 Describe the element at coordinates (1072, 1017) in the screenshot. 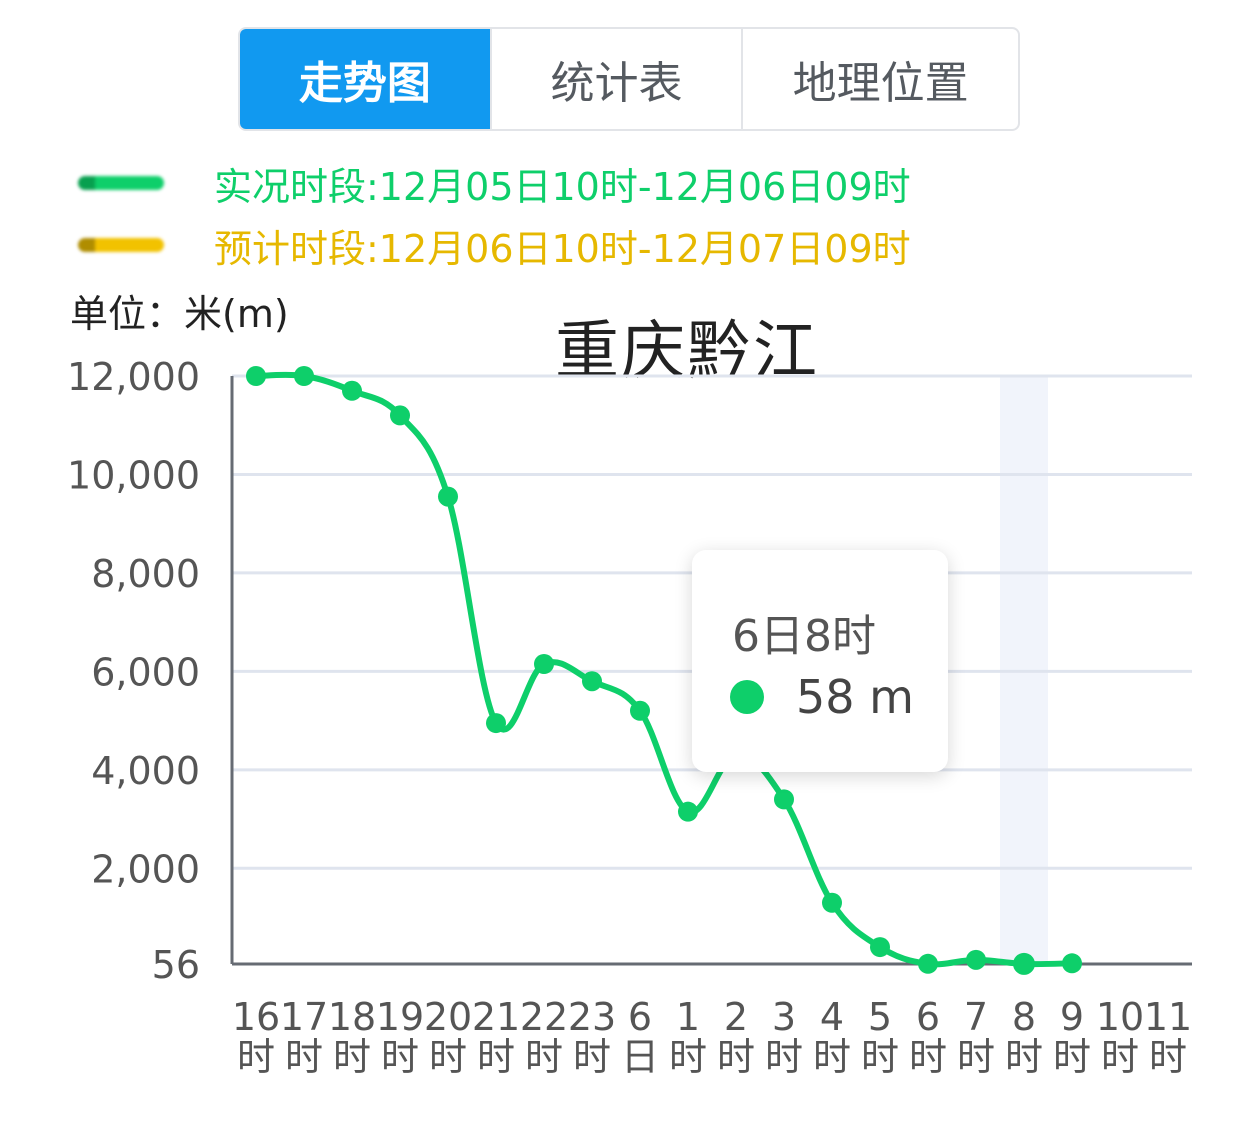

I see `x-tick-label: 9` at that location.